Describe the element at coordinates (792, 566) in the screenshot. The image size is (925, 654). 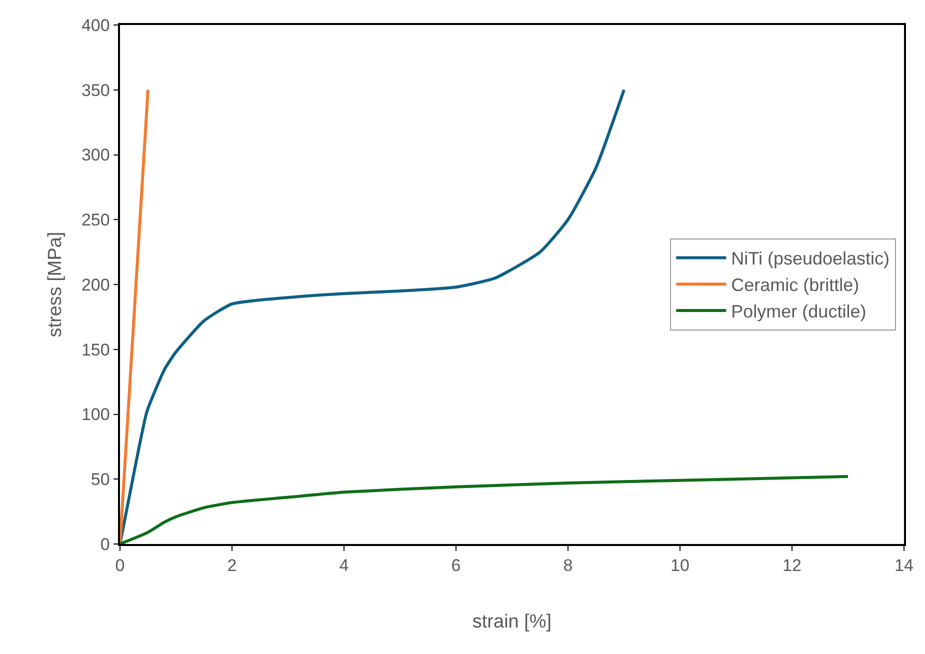
I see `x-tick-label: 12` at that location.